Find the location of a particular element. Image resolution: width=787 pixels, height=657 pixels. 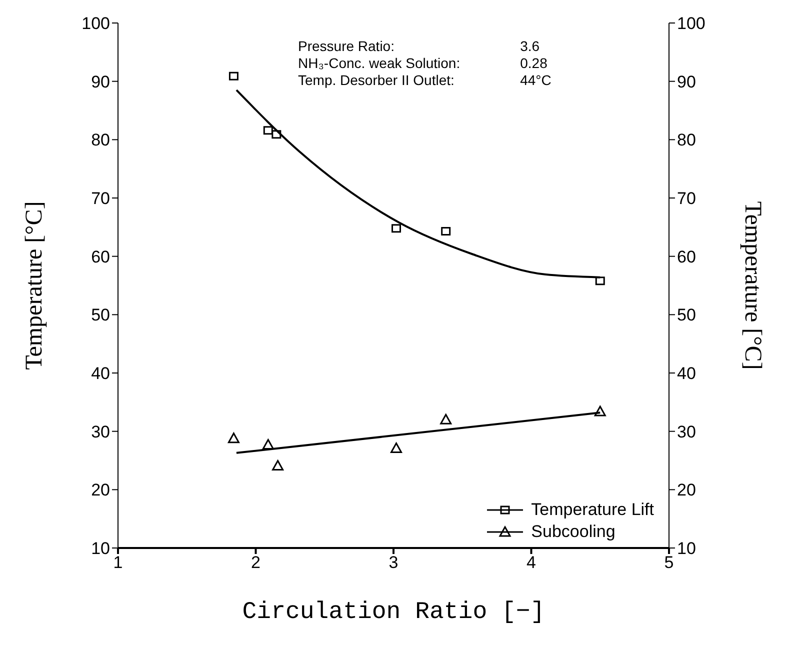

y2-tick-label: 10 is located at coordinates (686, 548).